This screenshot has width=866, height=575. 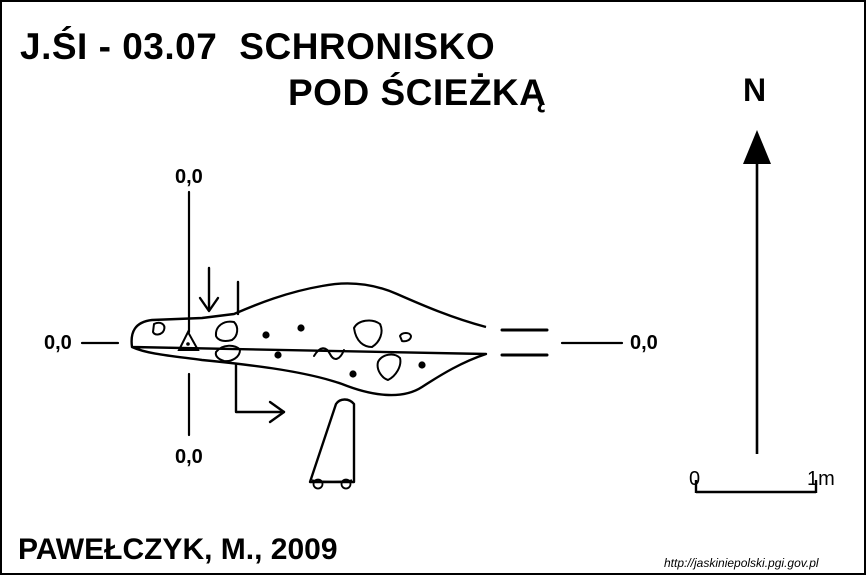 What do you see at coordinates (188, 340) in the screenshot?
I see `benchmark-triangle-icon` at bounding box center [188, 340].